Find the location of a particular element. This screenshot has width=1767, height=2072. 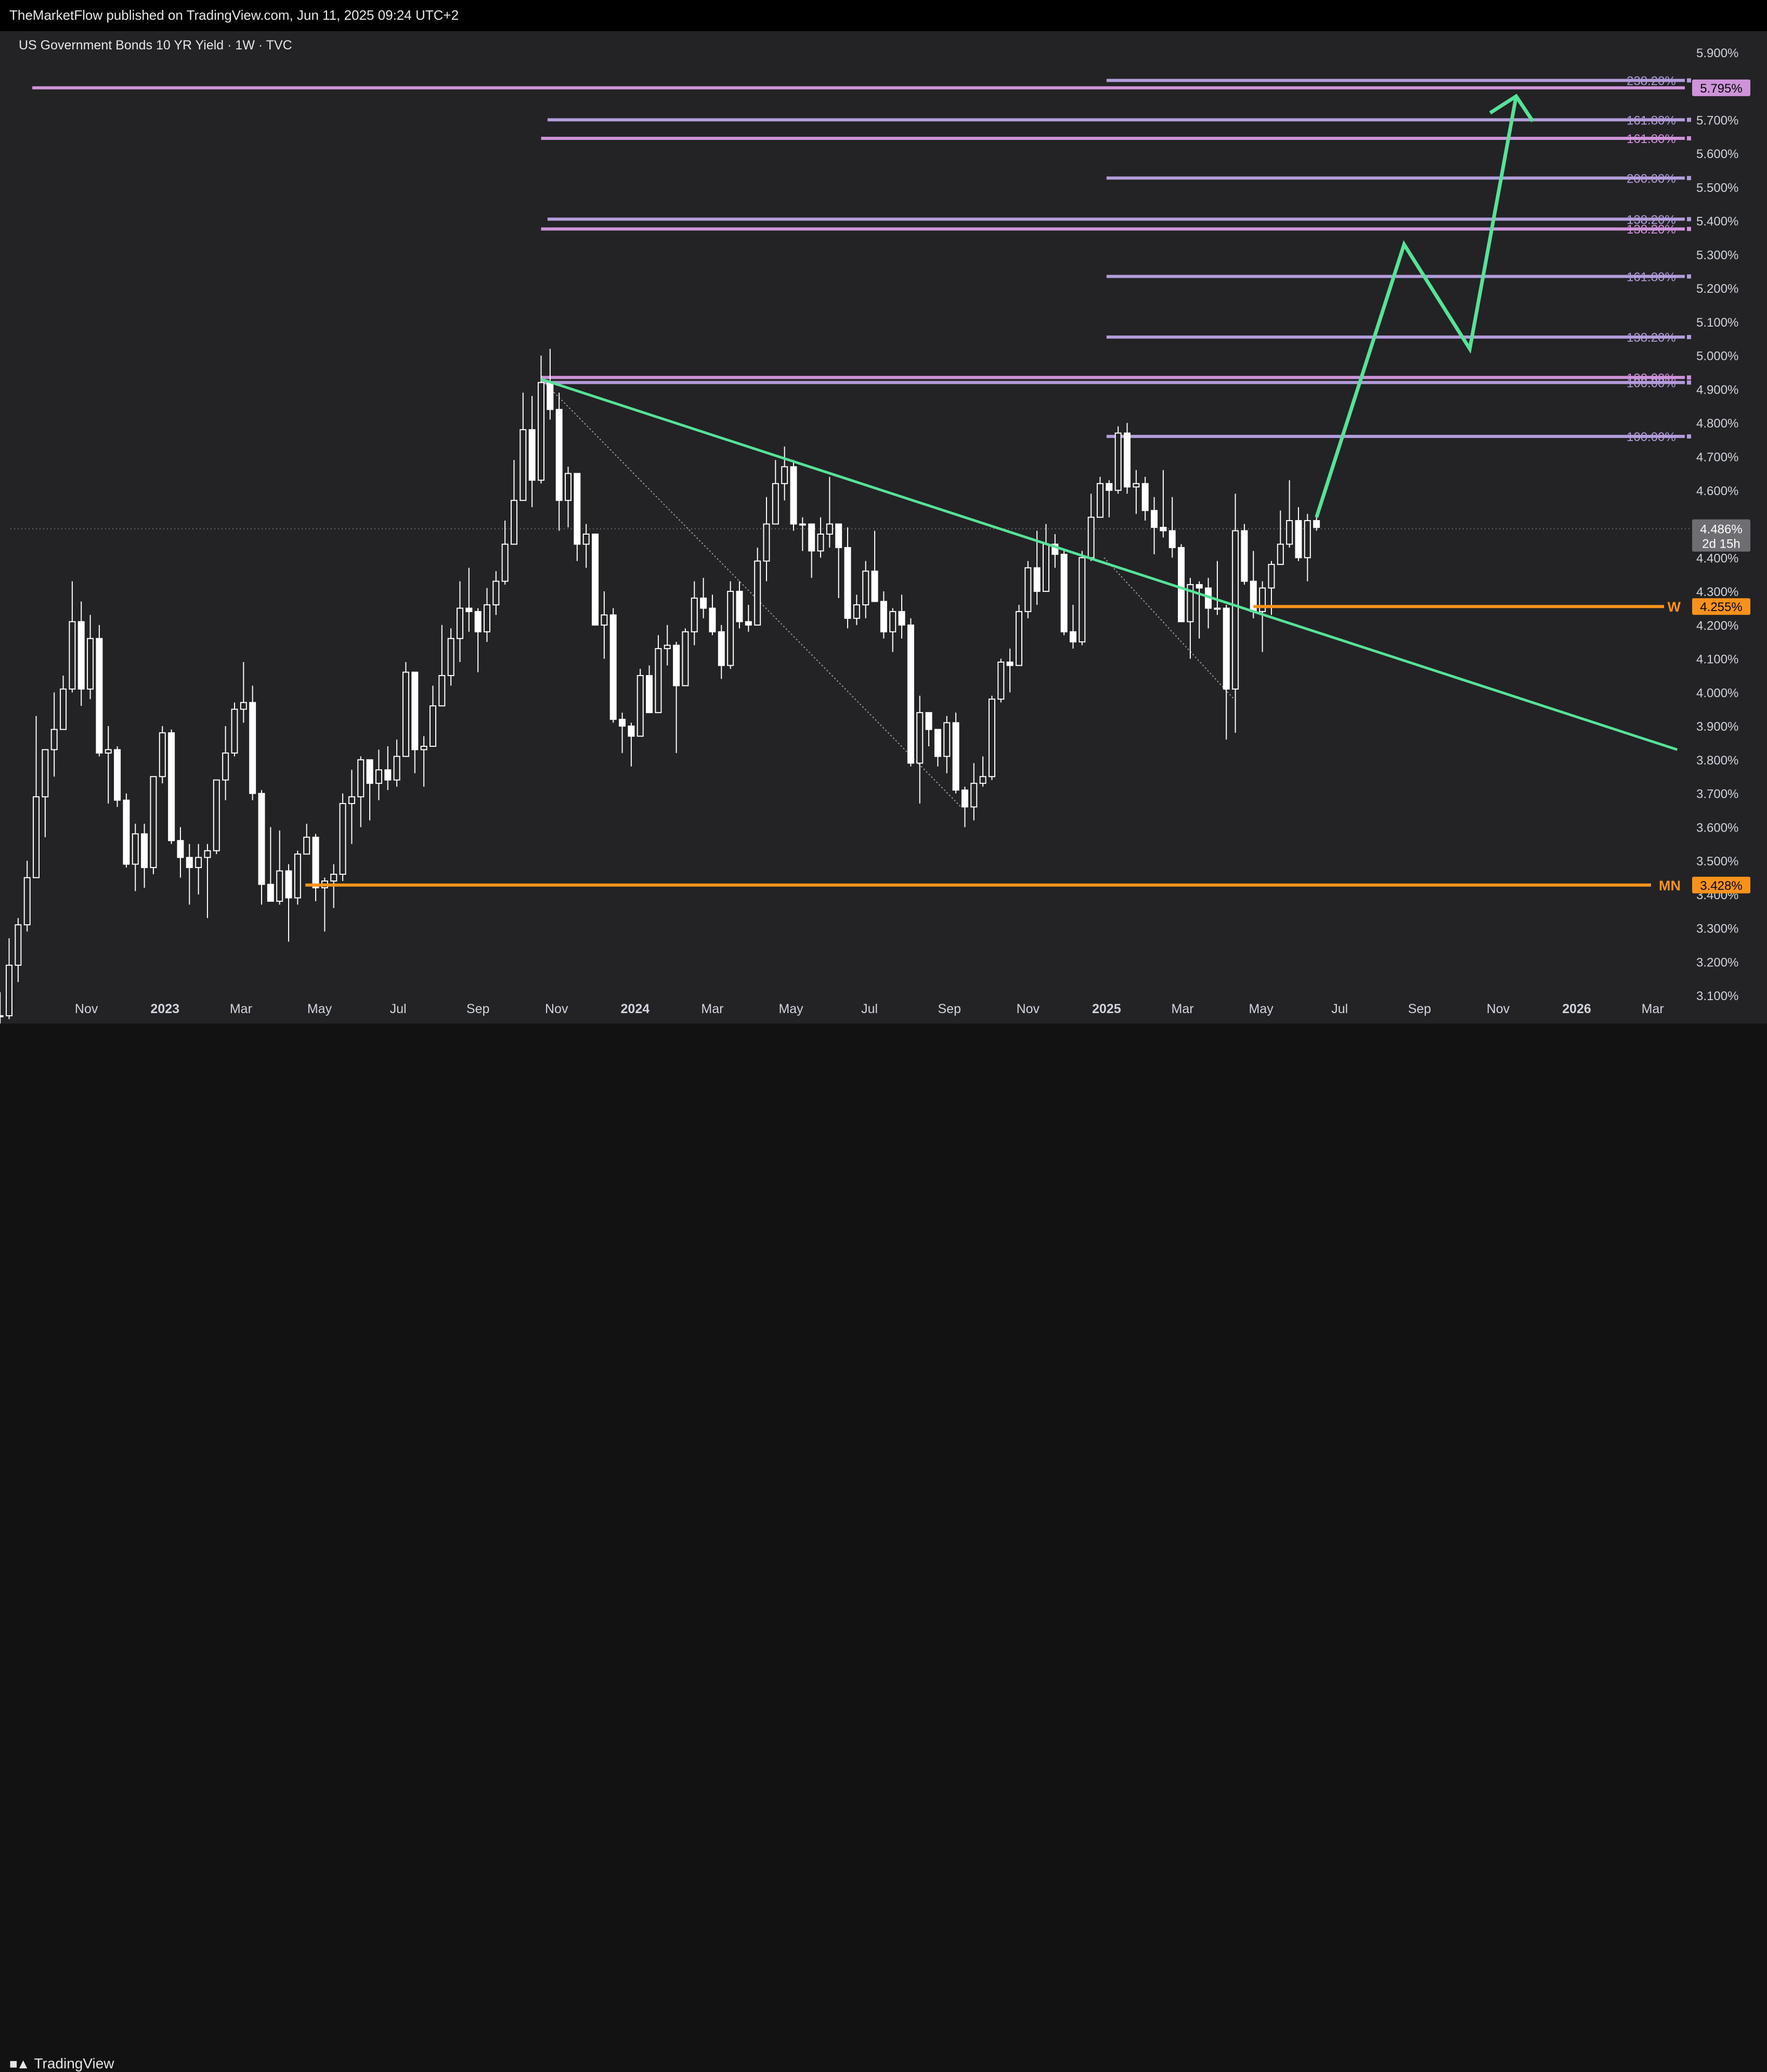

x-tick-label: Jul is located at coordinates (1339, 1009).